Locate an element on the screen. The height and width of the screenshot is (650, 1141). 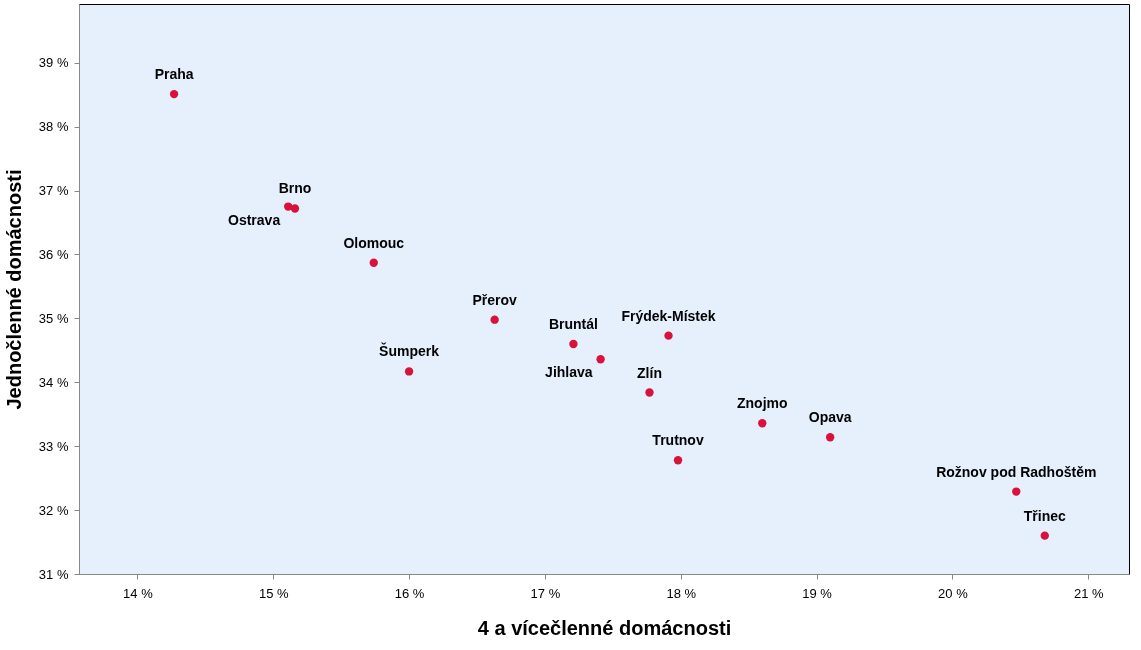
annotation: Olomouc is located at coordinates (374, 242).